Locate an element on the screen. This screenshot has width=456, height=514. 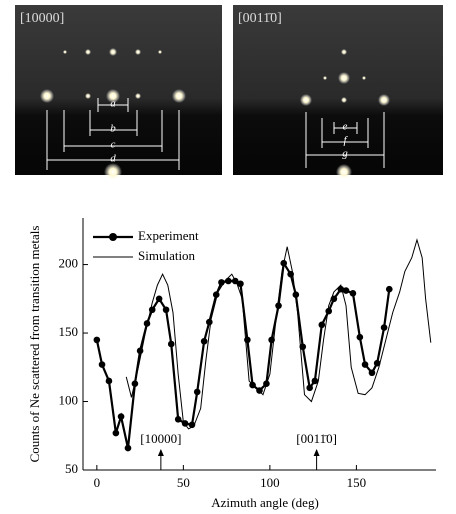
y-tick-label: 50 is located at coordinates (71, 468).